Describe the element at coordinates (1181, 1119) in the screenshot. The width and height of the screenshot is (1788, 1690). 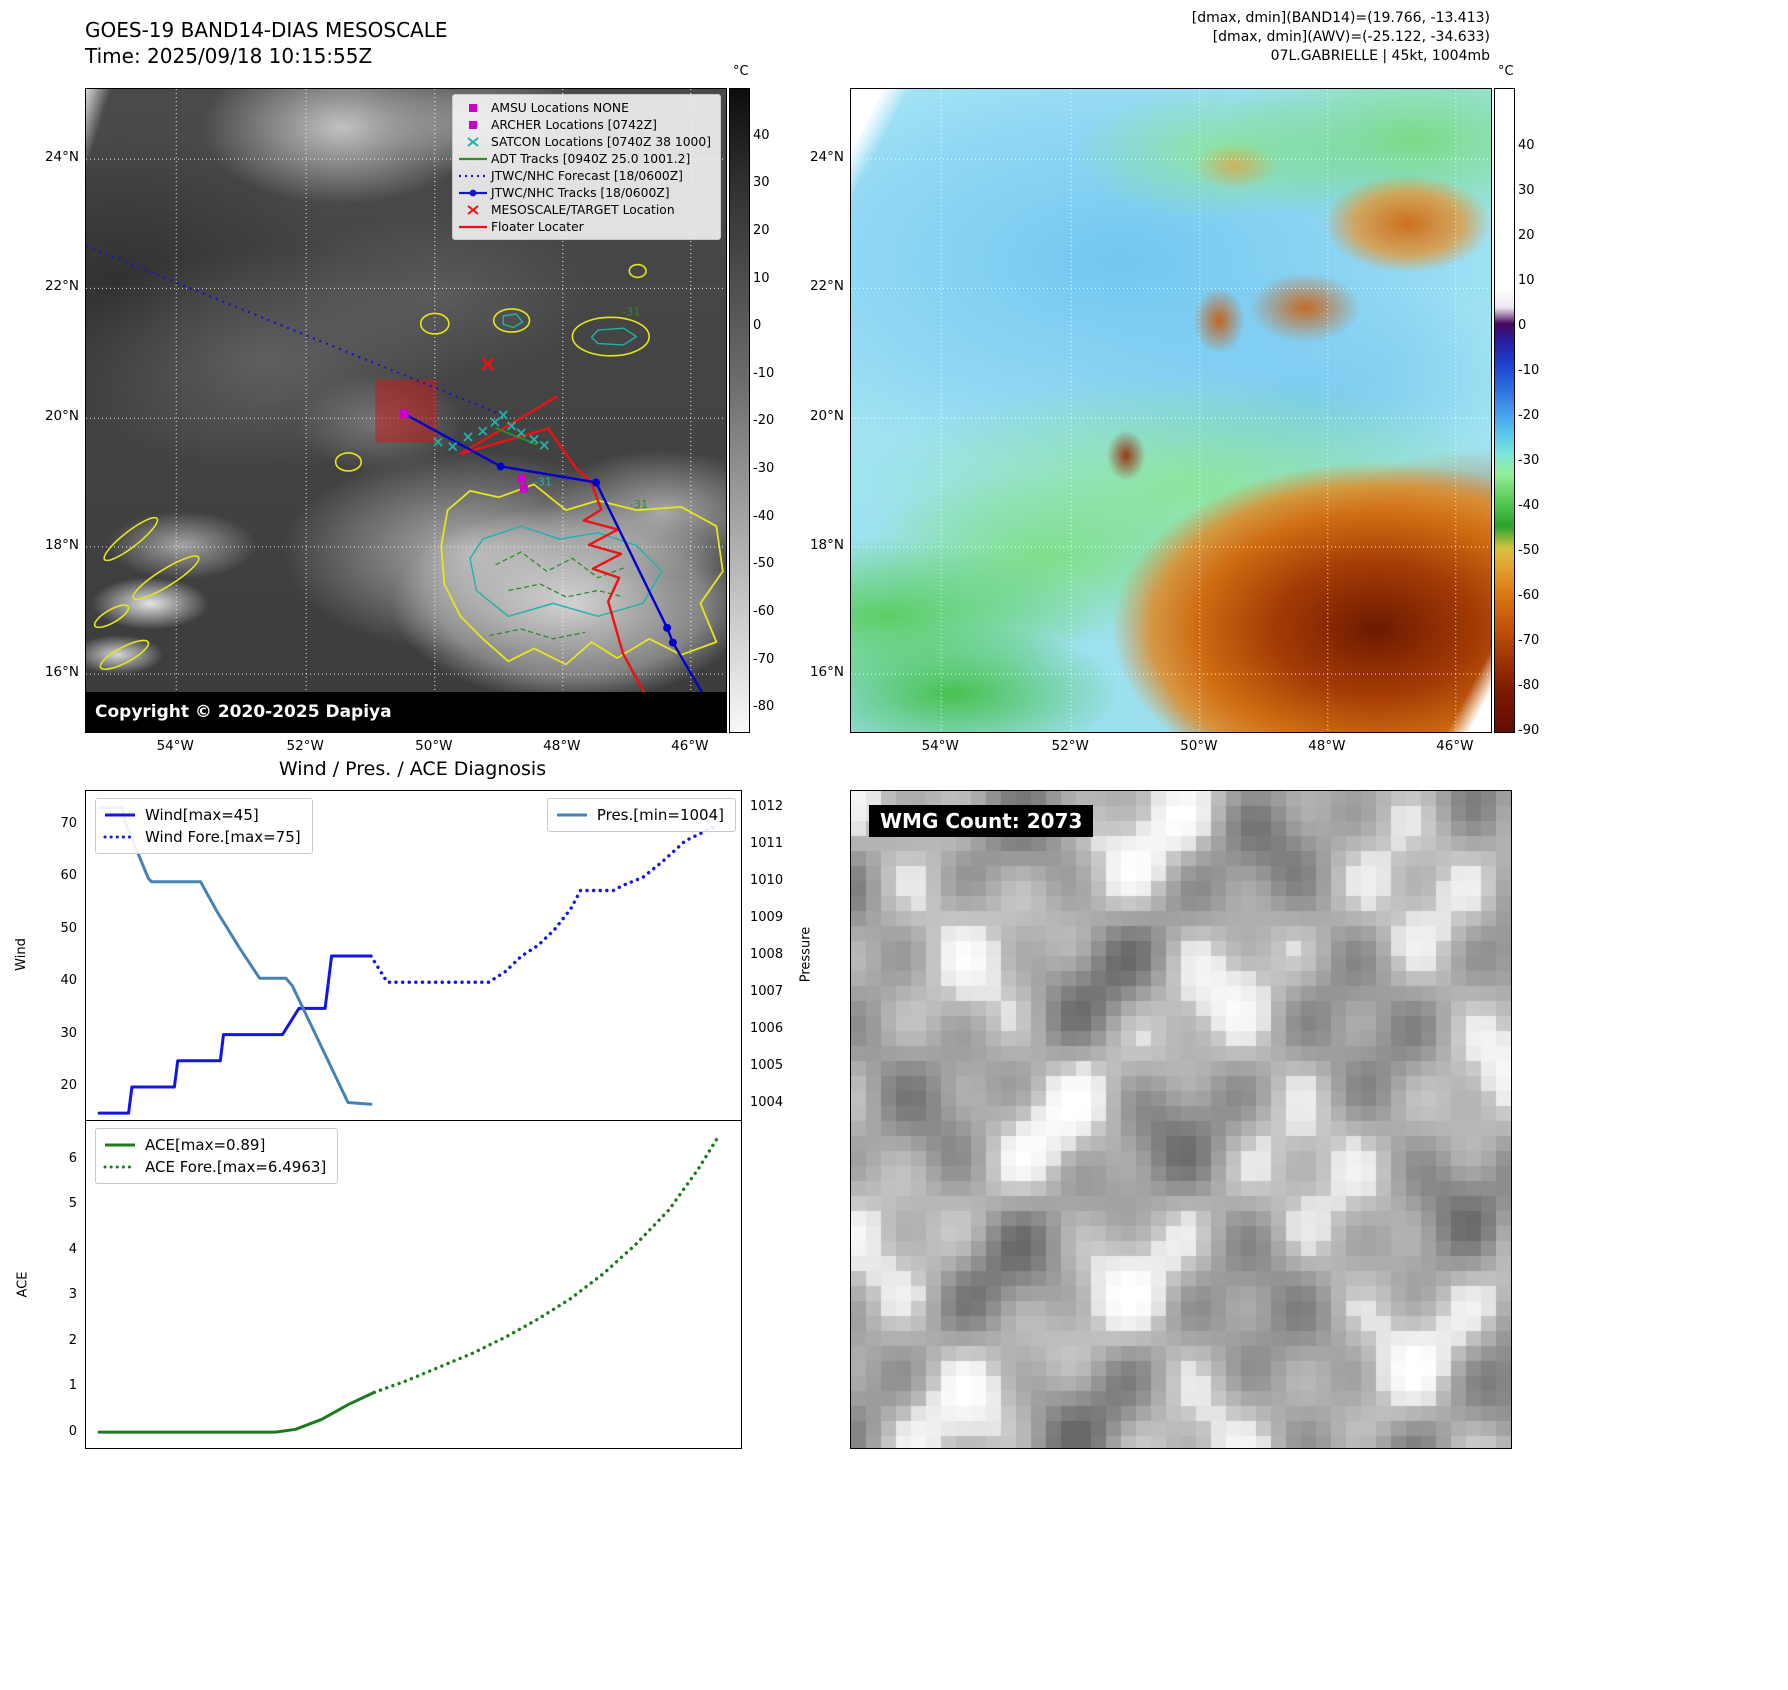
I see `wmg-pixel-image` at that location.